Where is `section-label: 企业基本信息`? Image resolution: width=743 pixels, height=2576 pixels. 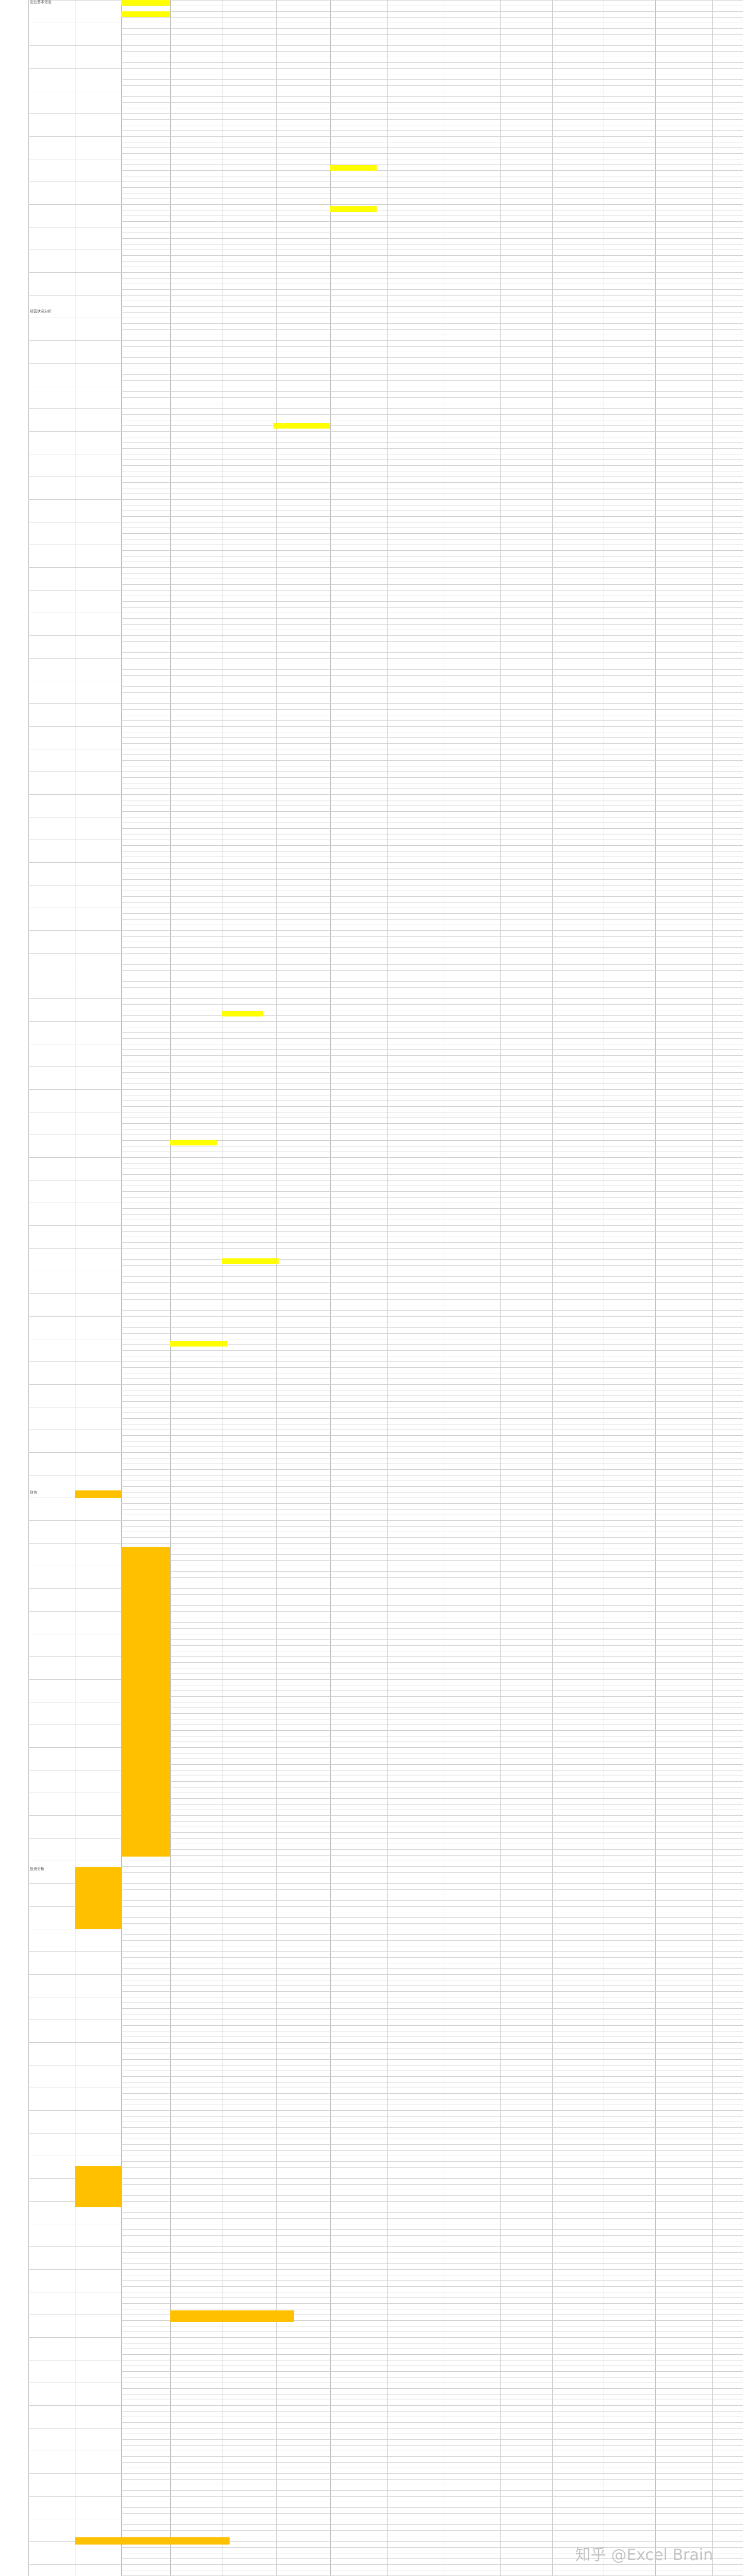 section-label: 企业基本信息 is located at coordinates (41, 2).